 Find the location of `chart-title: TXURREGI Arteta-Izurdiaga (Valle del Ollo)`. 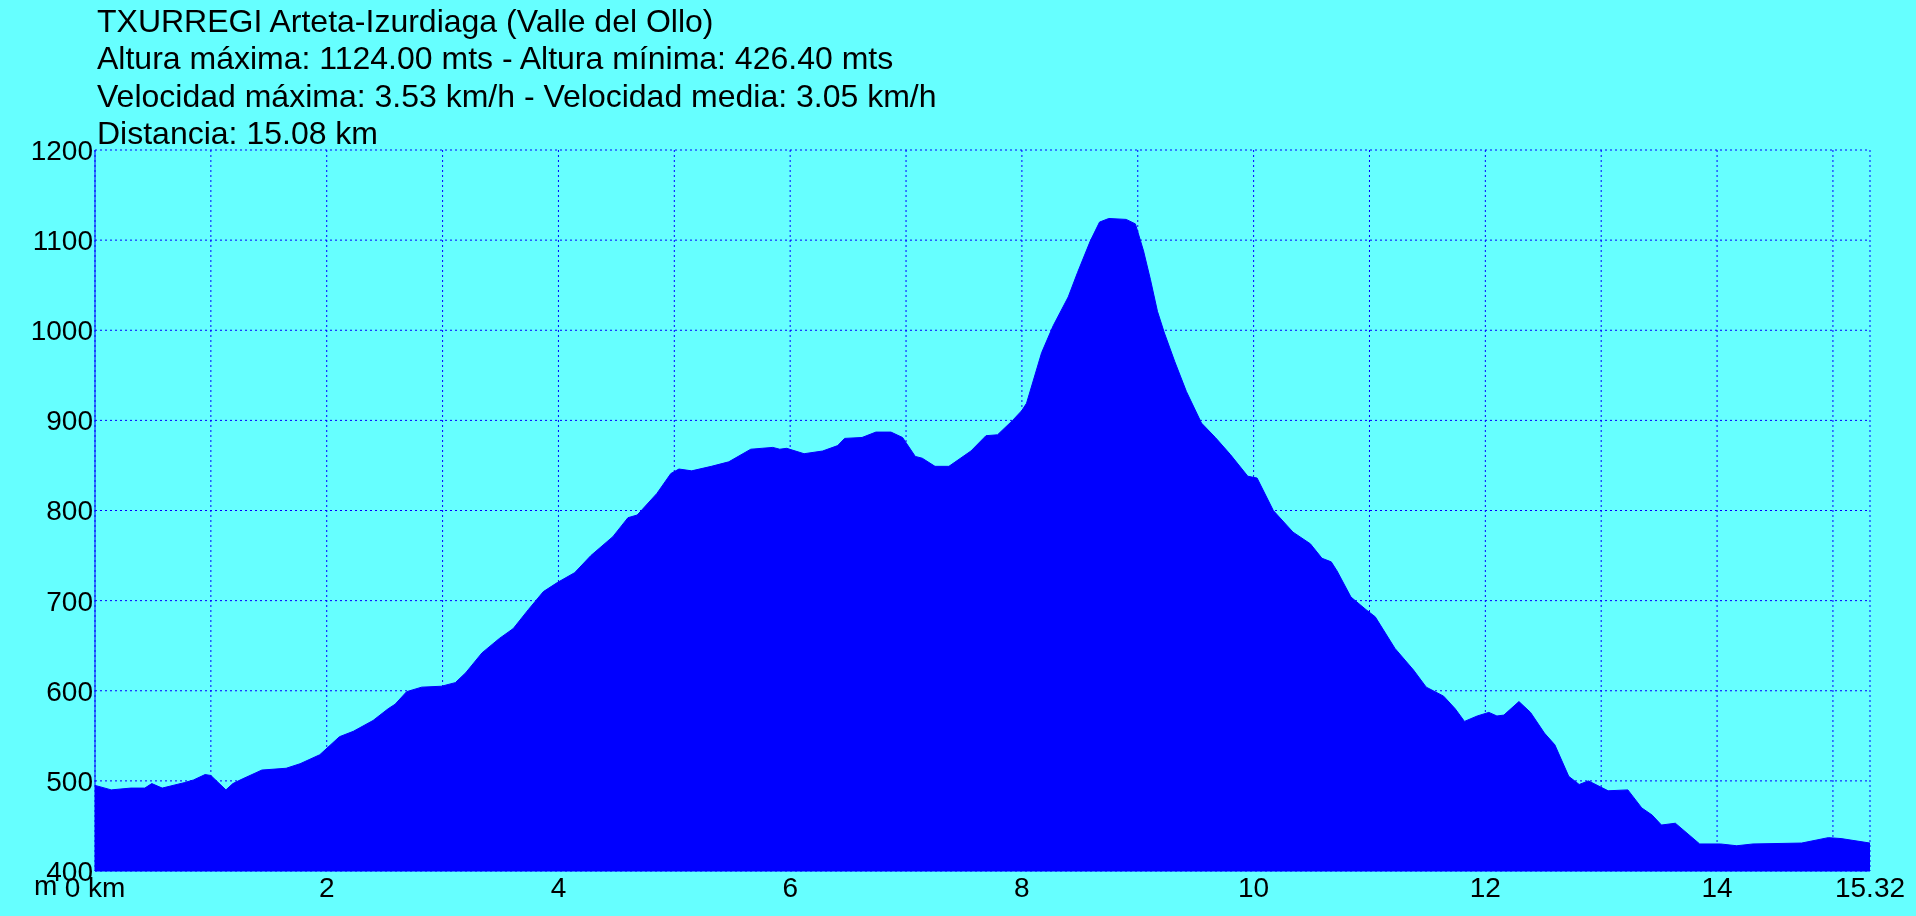

chart-title: TXURREGI Arteta-Izurdiaga (Valle del Ollo) is located at coordinates (406, 21).